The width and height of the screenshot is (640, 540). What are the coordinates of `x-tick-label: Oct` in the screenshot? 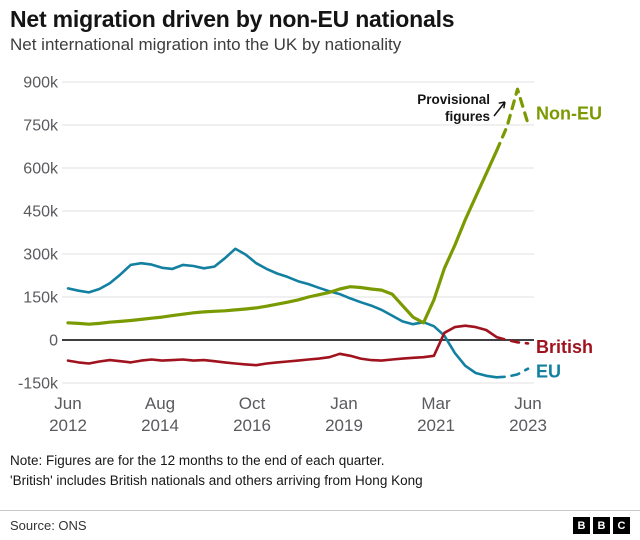 It's located at (252, 403).